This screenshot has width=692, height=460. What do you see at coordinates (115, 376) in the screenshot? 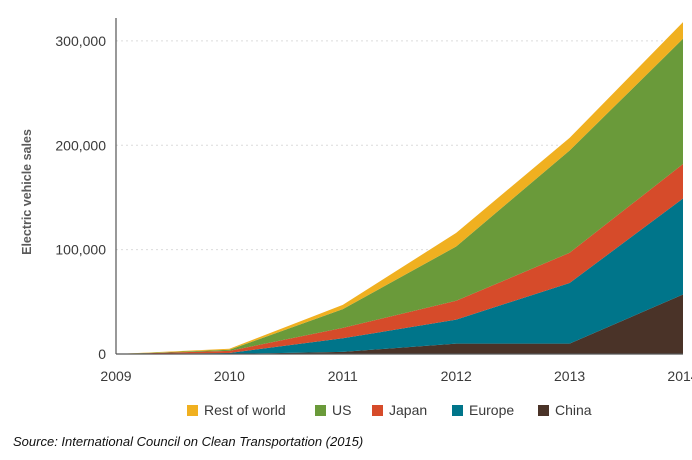
I see `x-tick-label: 2009` at bounding box center [115, 376].